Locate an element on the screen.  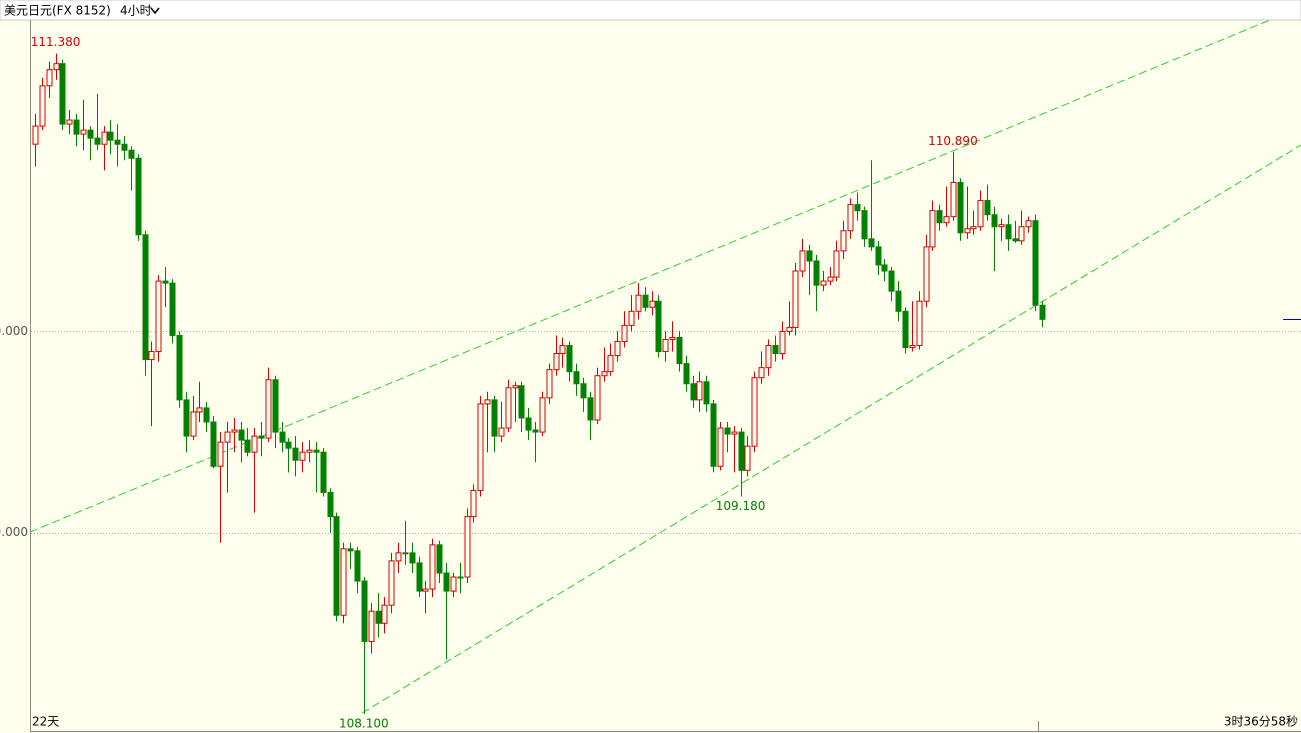
dropdown-arrow is located at coordinates (155, 11).